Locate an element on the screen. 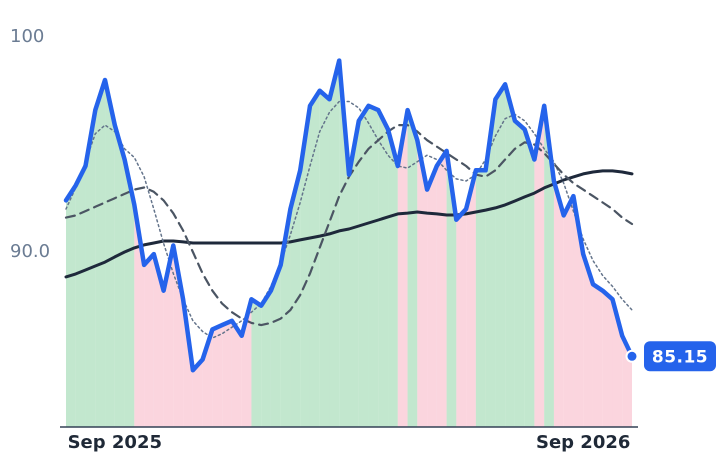 Image resolution: width=718 pixels, height=464 pixels. last-value-badge is located at coordinates (680, 356).